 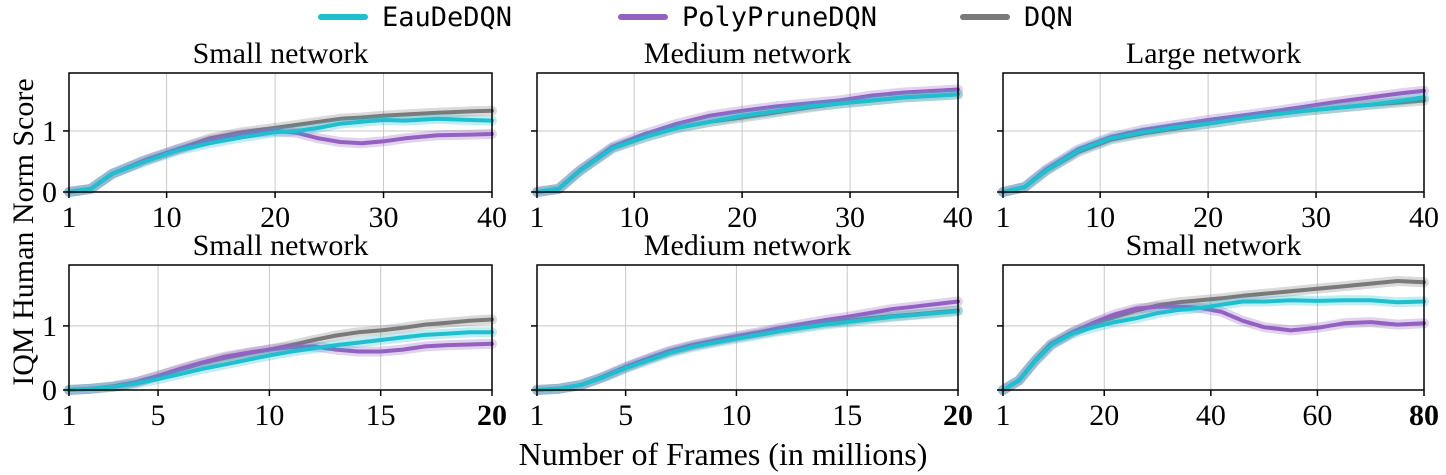 I want to click on legend-label-dqn: DQN, so click(x=1048, y=17).